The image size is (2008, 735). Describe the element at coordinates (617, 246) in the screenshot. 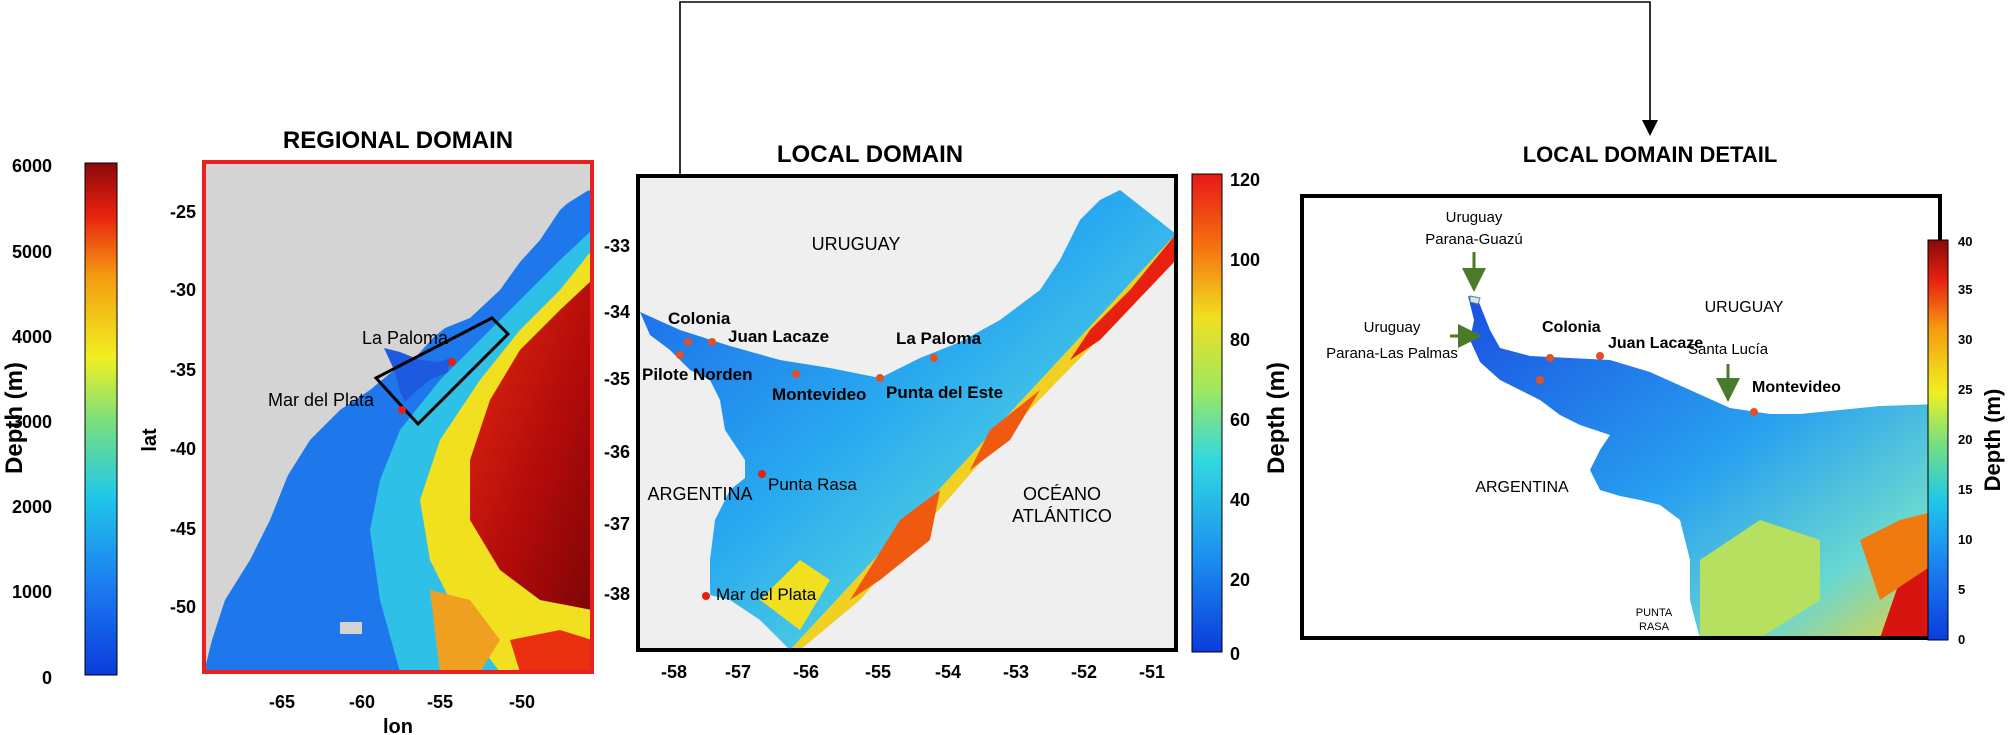

I see `local-ytick: -33` at that location.